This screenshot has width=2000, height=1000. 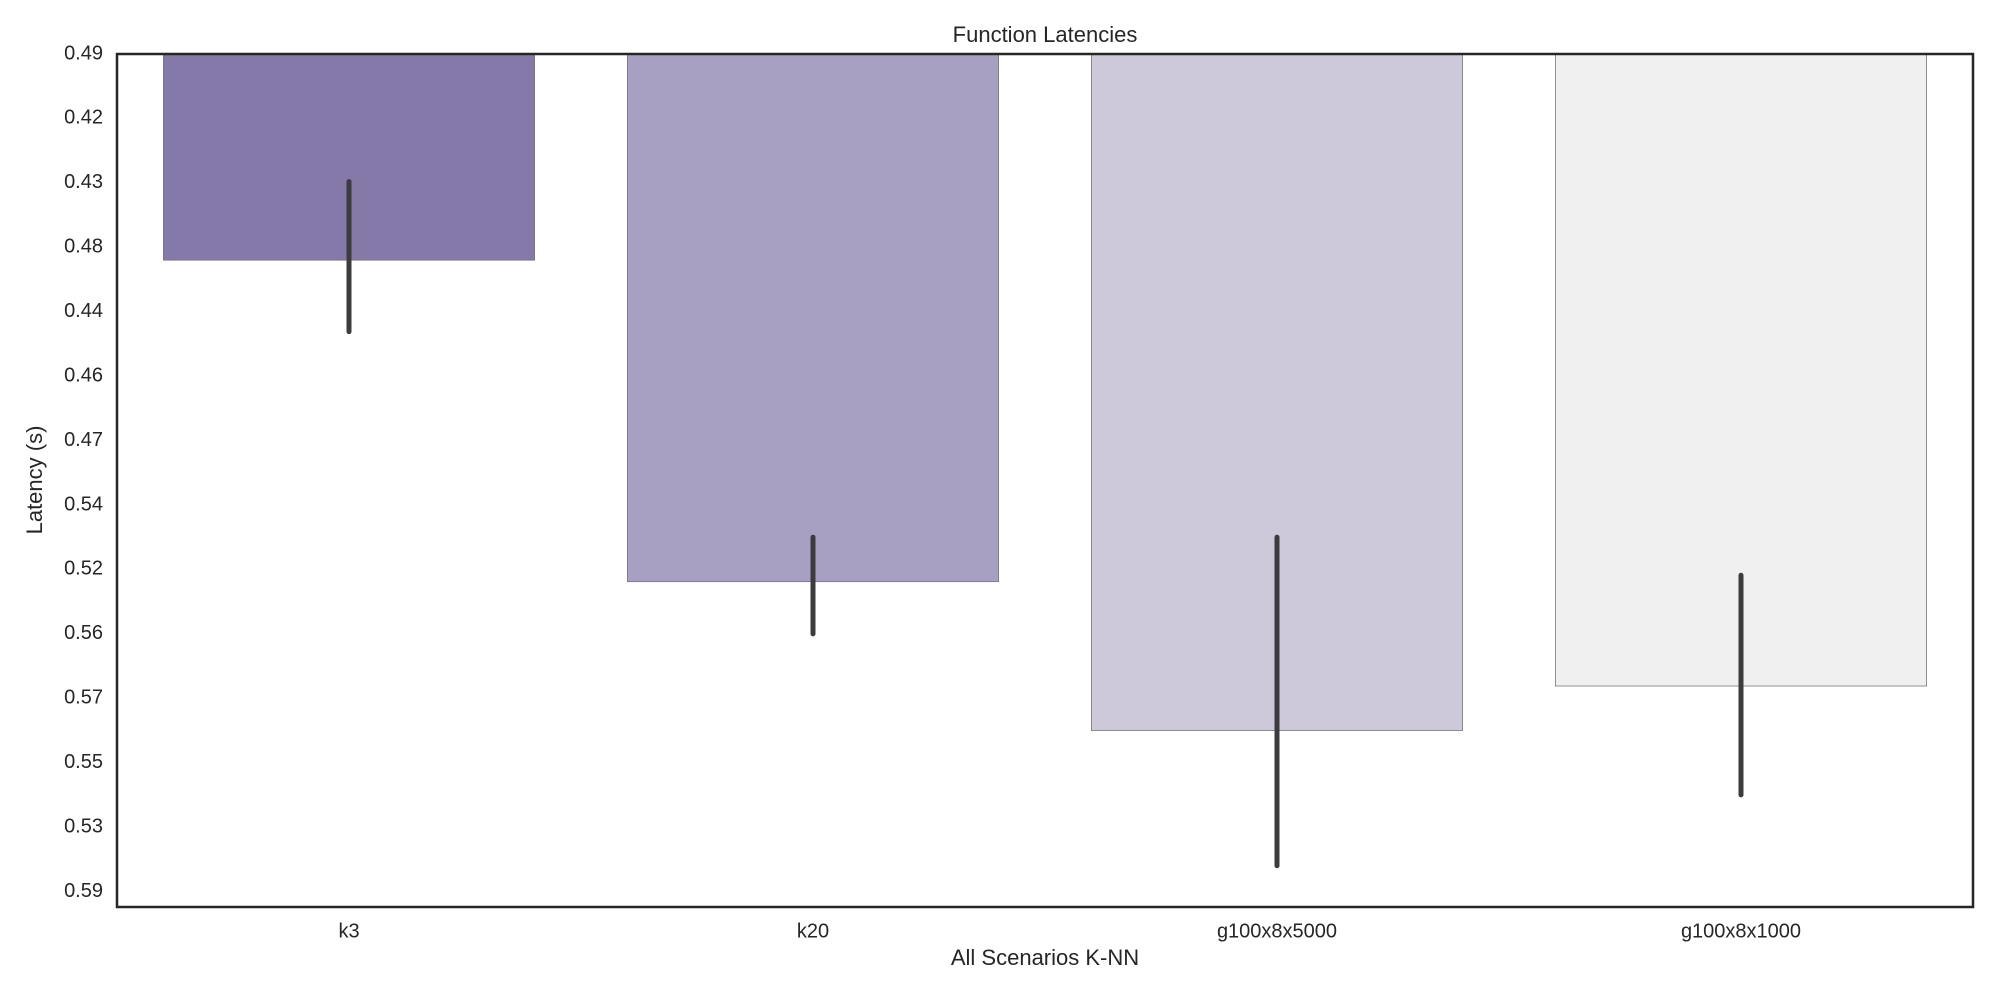 What do you see at coordinates (83, 311) in the screenshot?
I see `y-tick-label: 0.44` at bounding box center [83, 311].